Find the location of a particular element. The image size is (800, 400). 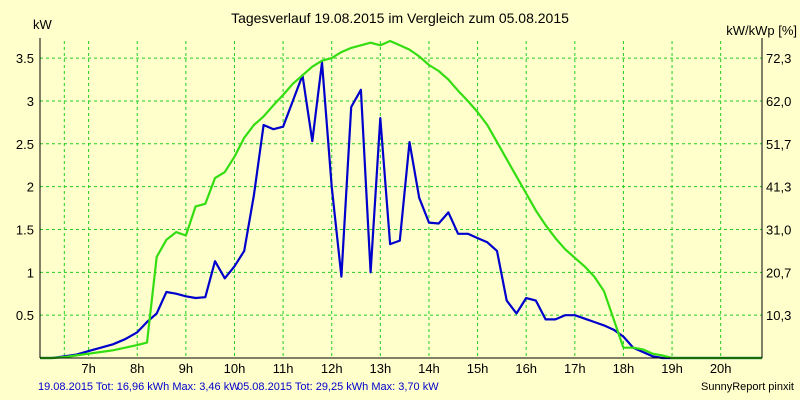

footer-legend-series2: 05.08.2015 Tot: 29,25 kWh Max: 3,70 kW is located at coordinates (338, 387).